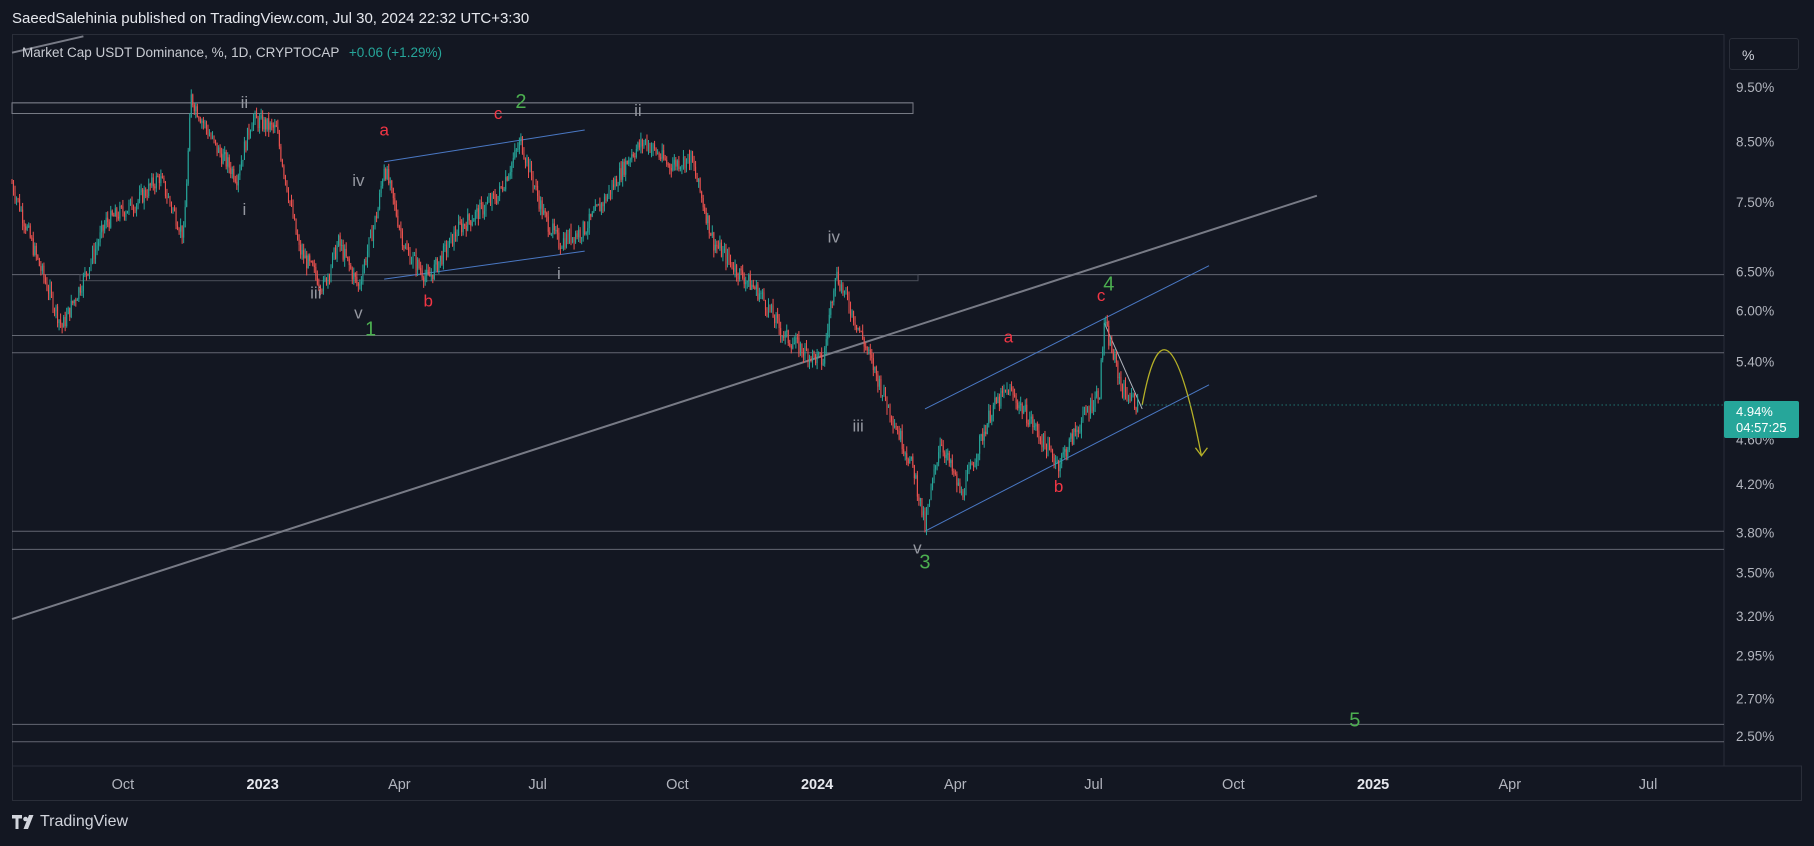 The height and width of the screenshot is (846, 1814). What do you see at coordinates (245, 209) in the screenshot?
I see `wave-label: i` at bounding box center [245, 209].